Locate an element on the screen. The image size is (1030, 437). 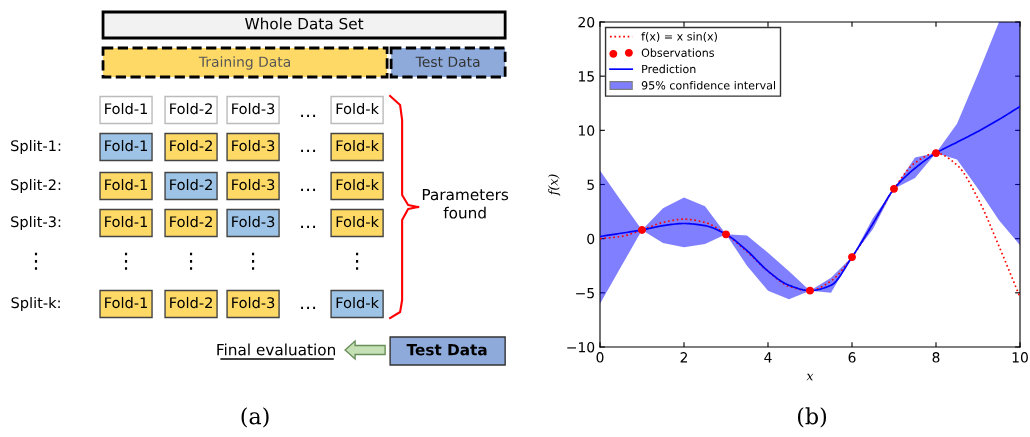
text: Final evaluation is located at coordinates (276, 349).